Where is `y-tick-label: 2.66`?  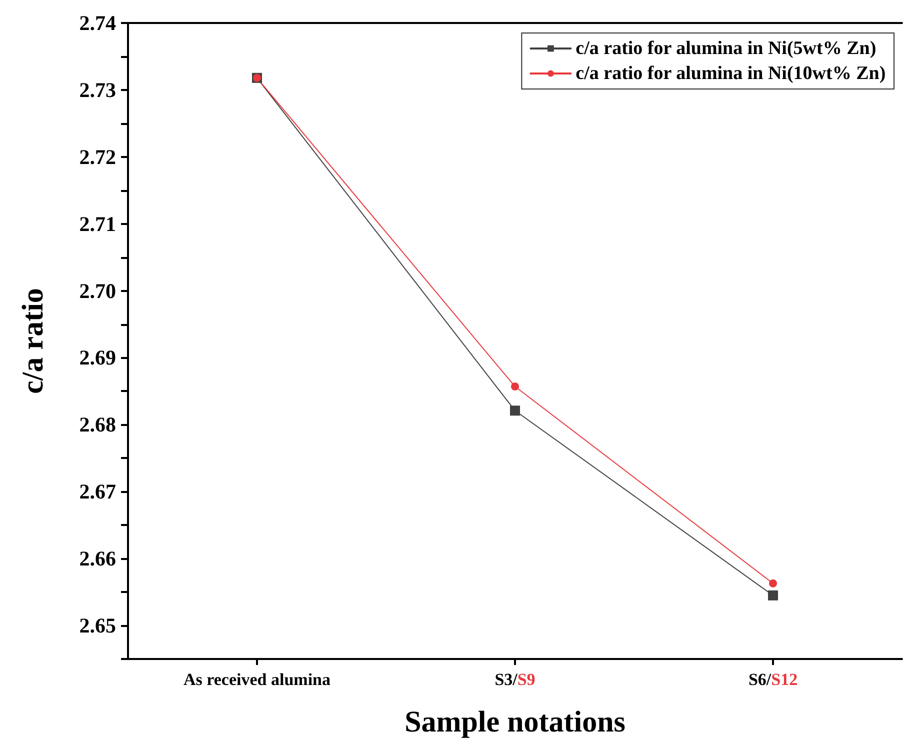 y-tick-label: 2.66 is located at coordinates (97, 558).